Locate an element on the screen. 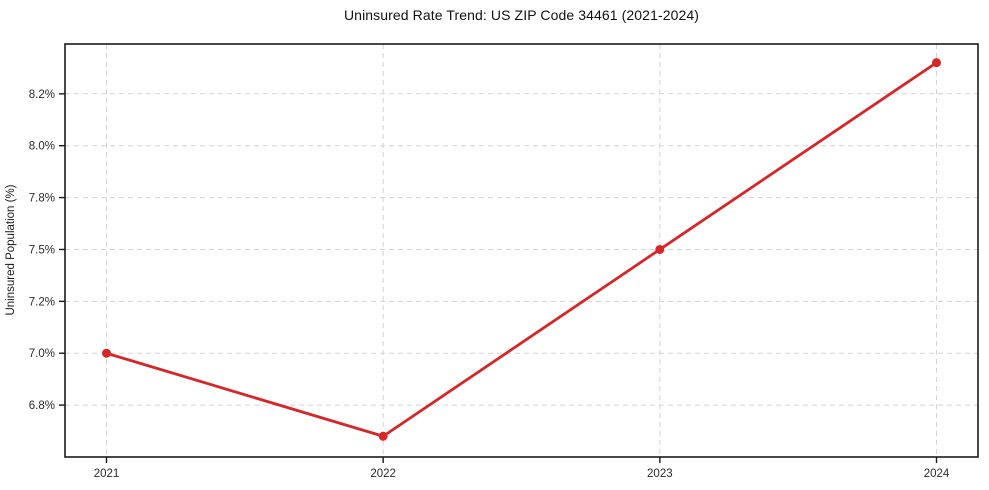  y-tick-label: 8.2% is located at coordinates (42, 95).